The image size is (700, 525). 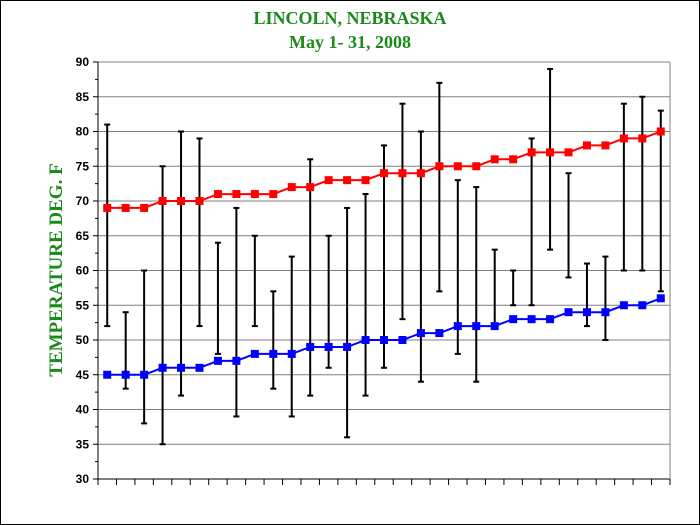 What do you see at coordinates (83, 201) in the screenshot?
I see `y-tick-label: 70` at bounding box center [83, 201].